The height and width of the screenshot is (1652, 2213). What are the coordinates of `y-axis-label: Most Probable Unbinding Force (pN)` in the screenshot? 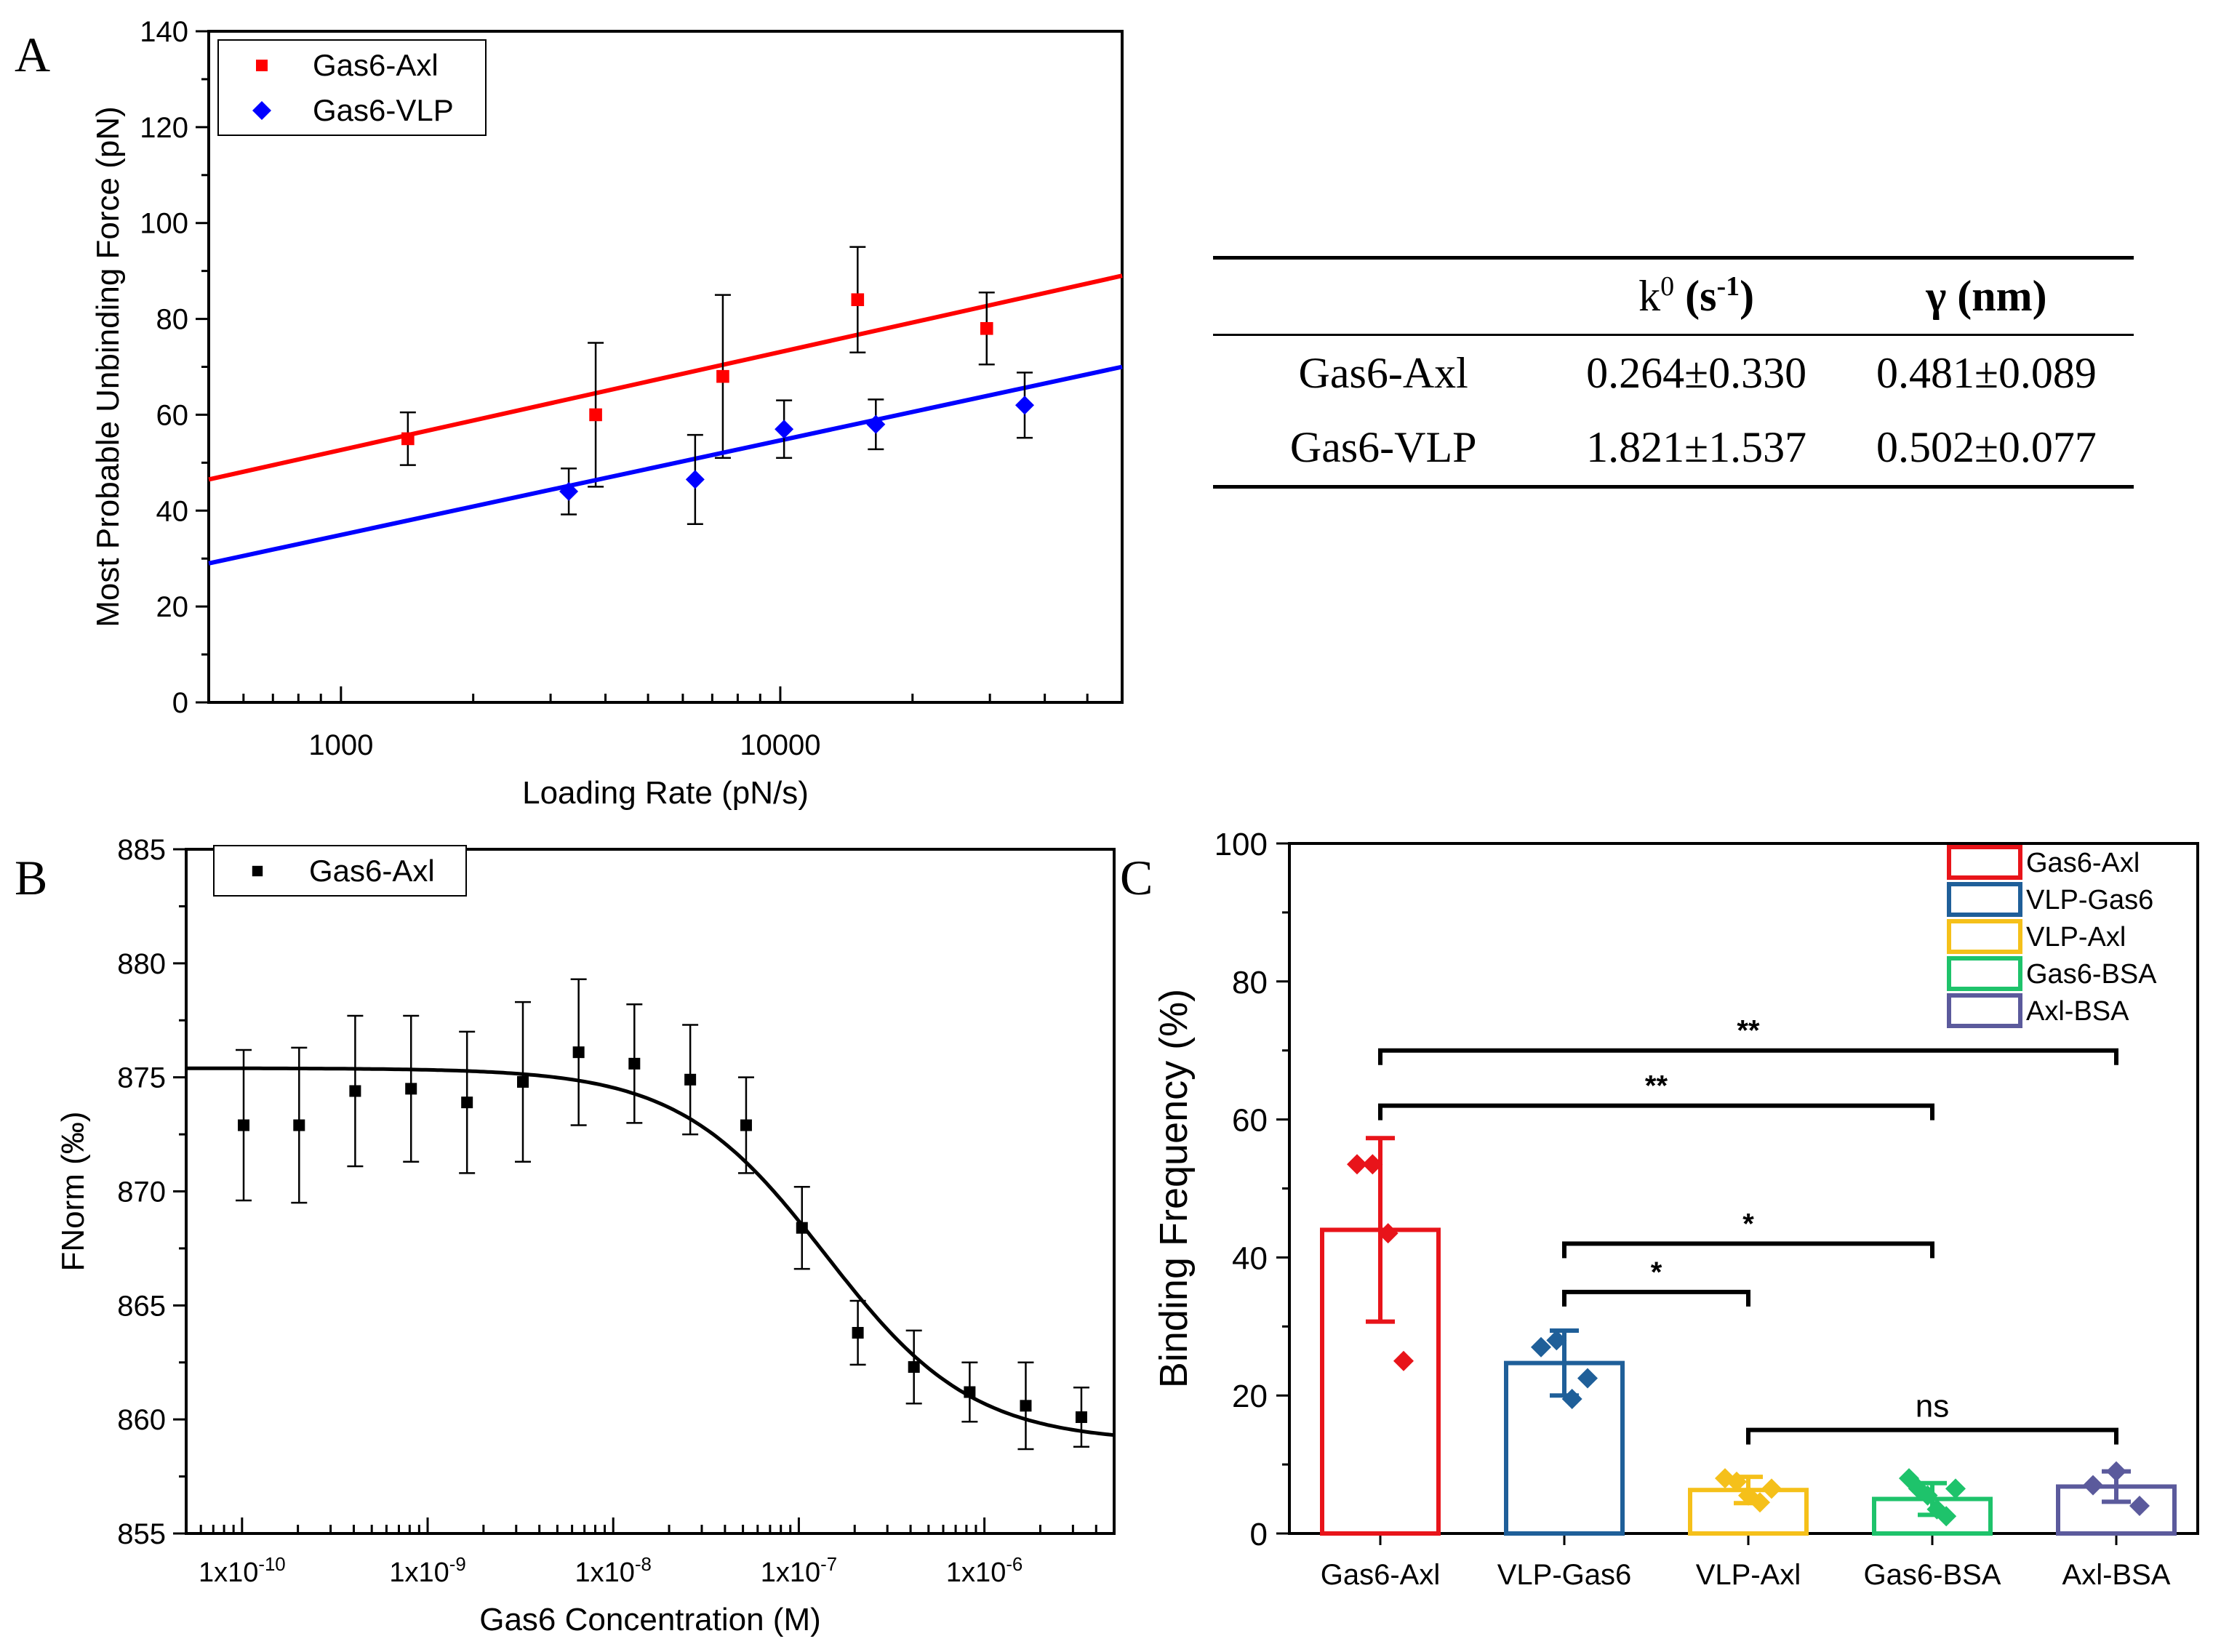 It's located at (108, 366).